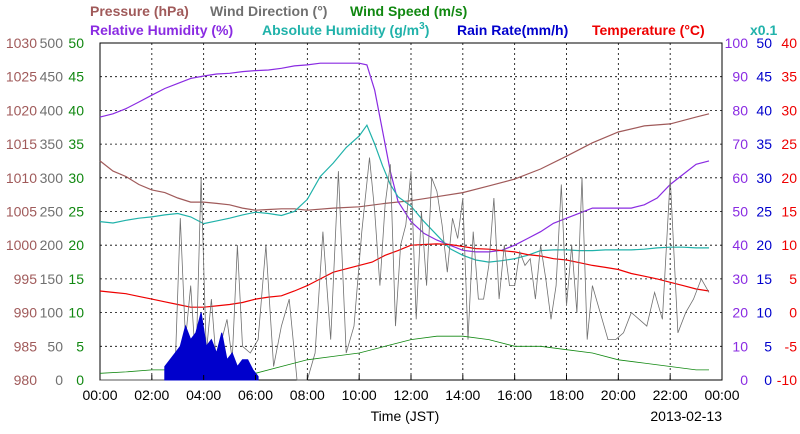  Describe the element at coordinates (740, 110) in the screenshot. I see `right-axis-tick-label: 80` at that location.